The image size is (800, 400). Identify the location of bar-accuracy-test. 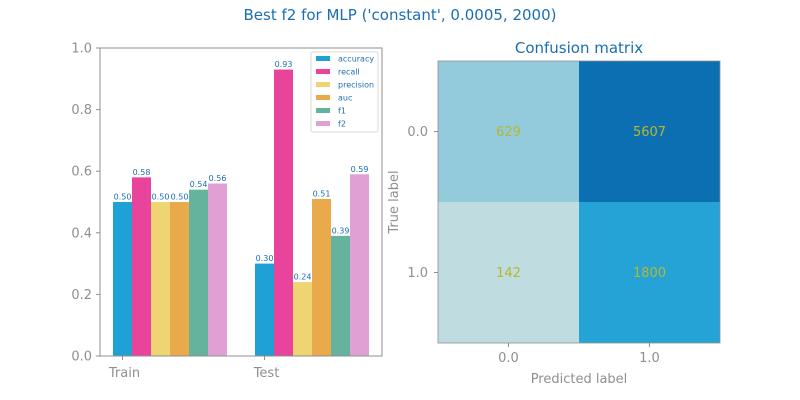
(264, 309).